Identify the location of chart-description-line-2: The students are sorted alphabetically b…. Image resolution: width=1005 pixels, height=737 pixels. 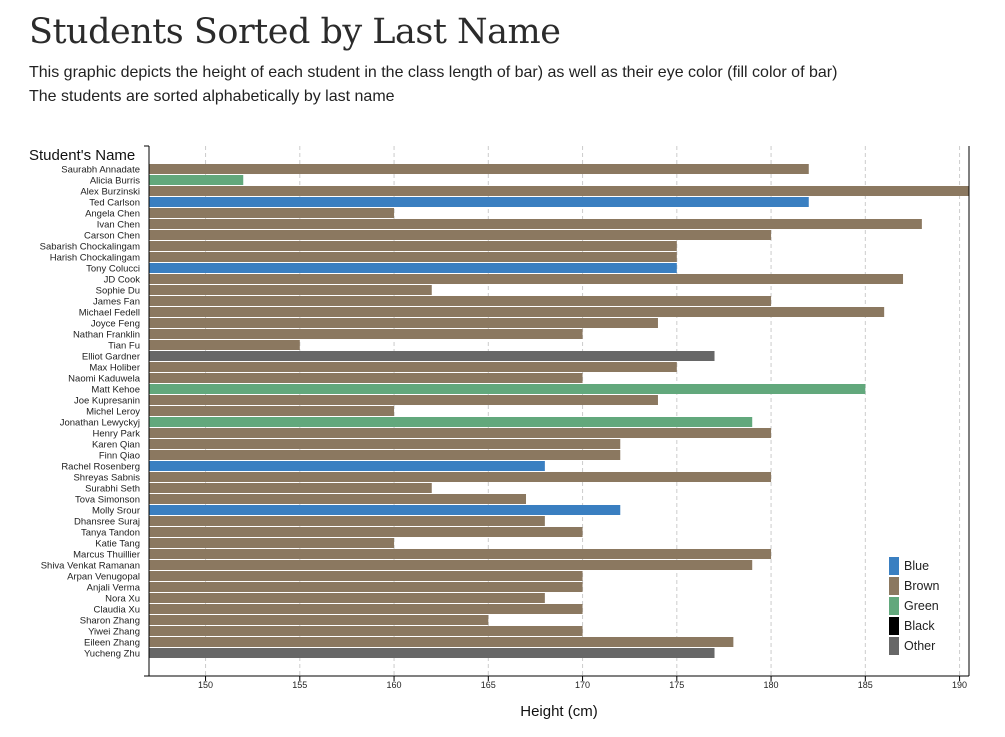
(212, 96).